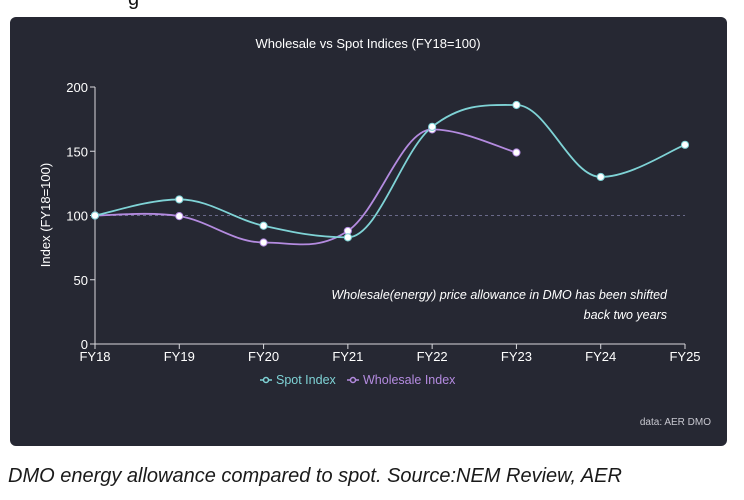 Image resolution: width=744 pixels, height=500 pixels. Describe the element at coordinates (94, 356) in the screenshot. I see `x-tick-label: FY18` at that location.